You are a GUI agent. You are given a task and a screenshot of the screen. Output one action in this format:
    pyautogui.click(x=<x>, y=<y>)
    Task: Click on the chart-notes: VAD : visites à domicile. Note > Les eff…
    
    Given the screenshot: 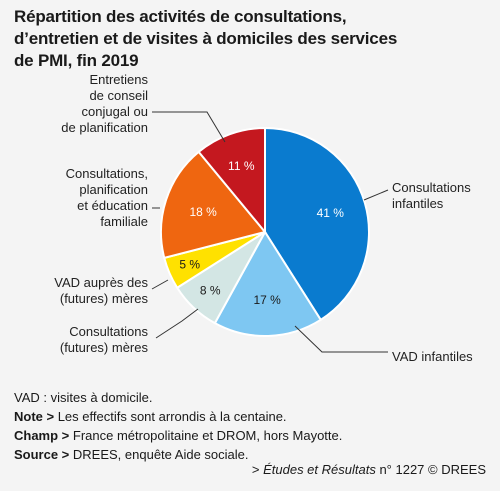 What is the action you would take?
    pyautogui.click(x=178, y=426)
    